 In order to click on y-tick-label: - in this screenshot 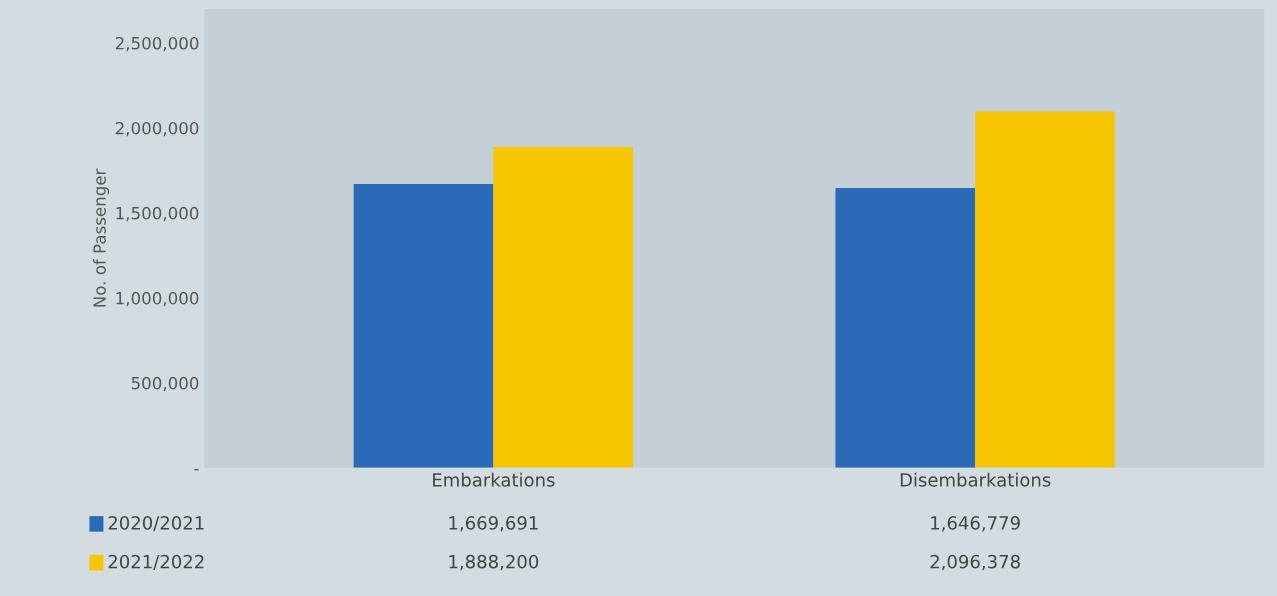, I will do `click(196, 469)`.